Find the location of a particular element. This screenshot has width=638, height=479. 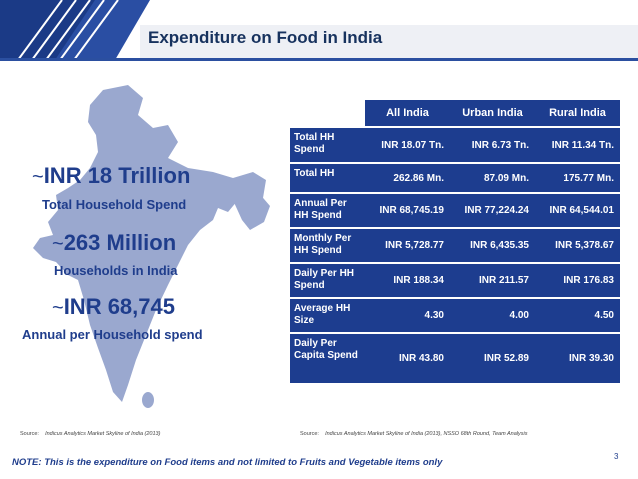

stat-annual-spend: ~INR 68,745 is located at coordinates (113, 307).